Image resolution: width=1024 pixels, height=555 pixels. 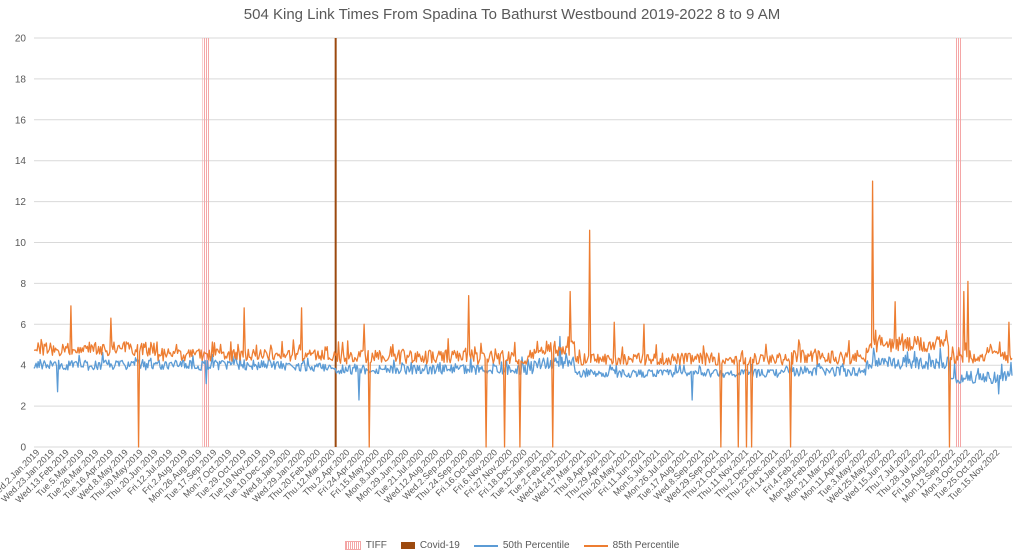 What do you see at coordinates (536, 545) in the screenshot?
I see `legend-label-p50: 50th Percentile` at bounding box center [536, 545].